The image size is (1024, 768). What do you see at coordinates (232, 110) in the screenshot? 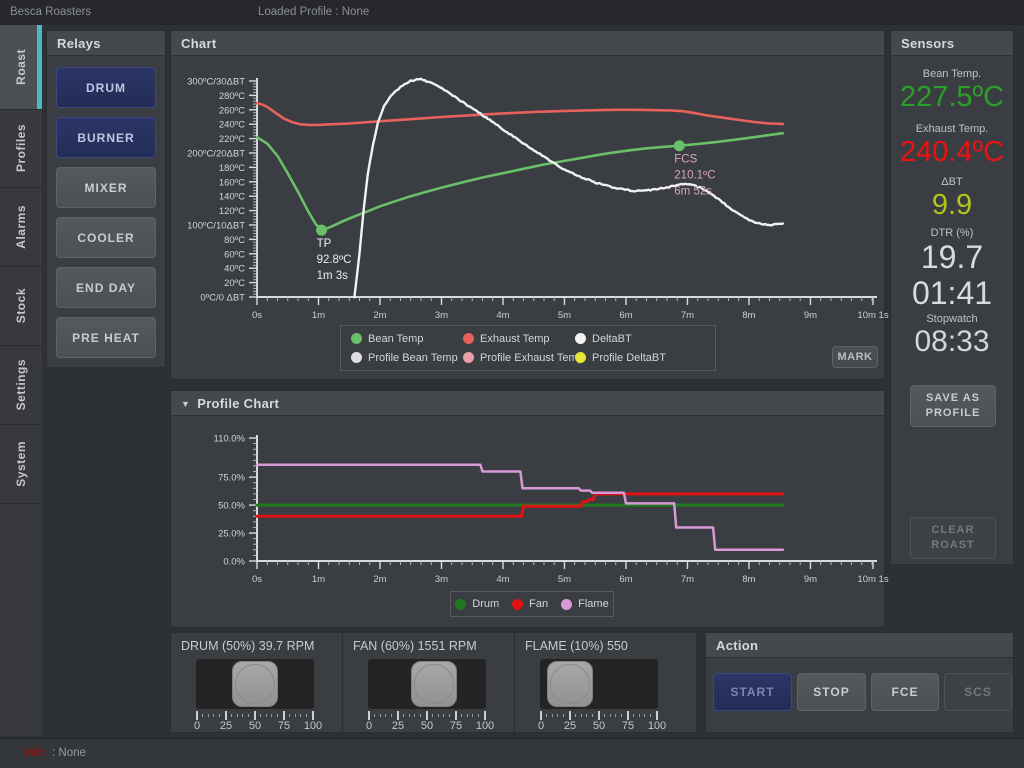
I see `svg-text: 260ºC` at bounding box center [232, 110].